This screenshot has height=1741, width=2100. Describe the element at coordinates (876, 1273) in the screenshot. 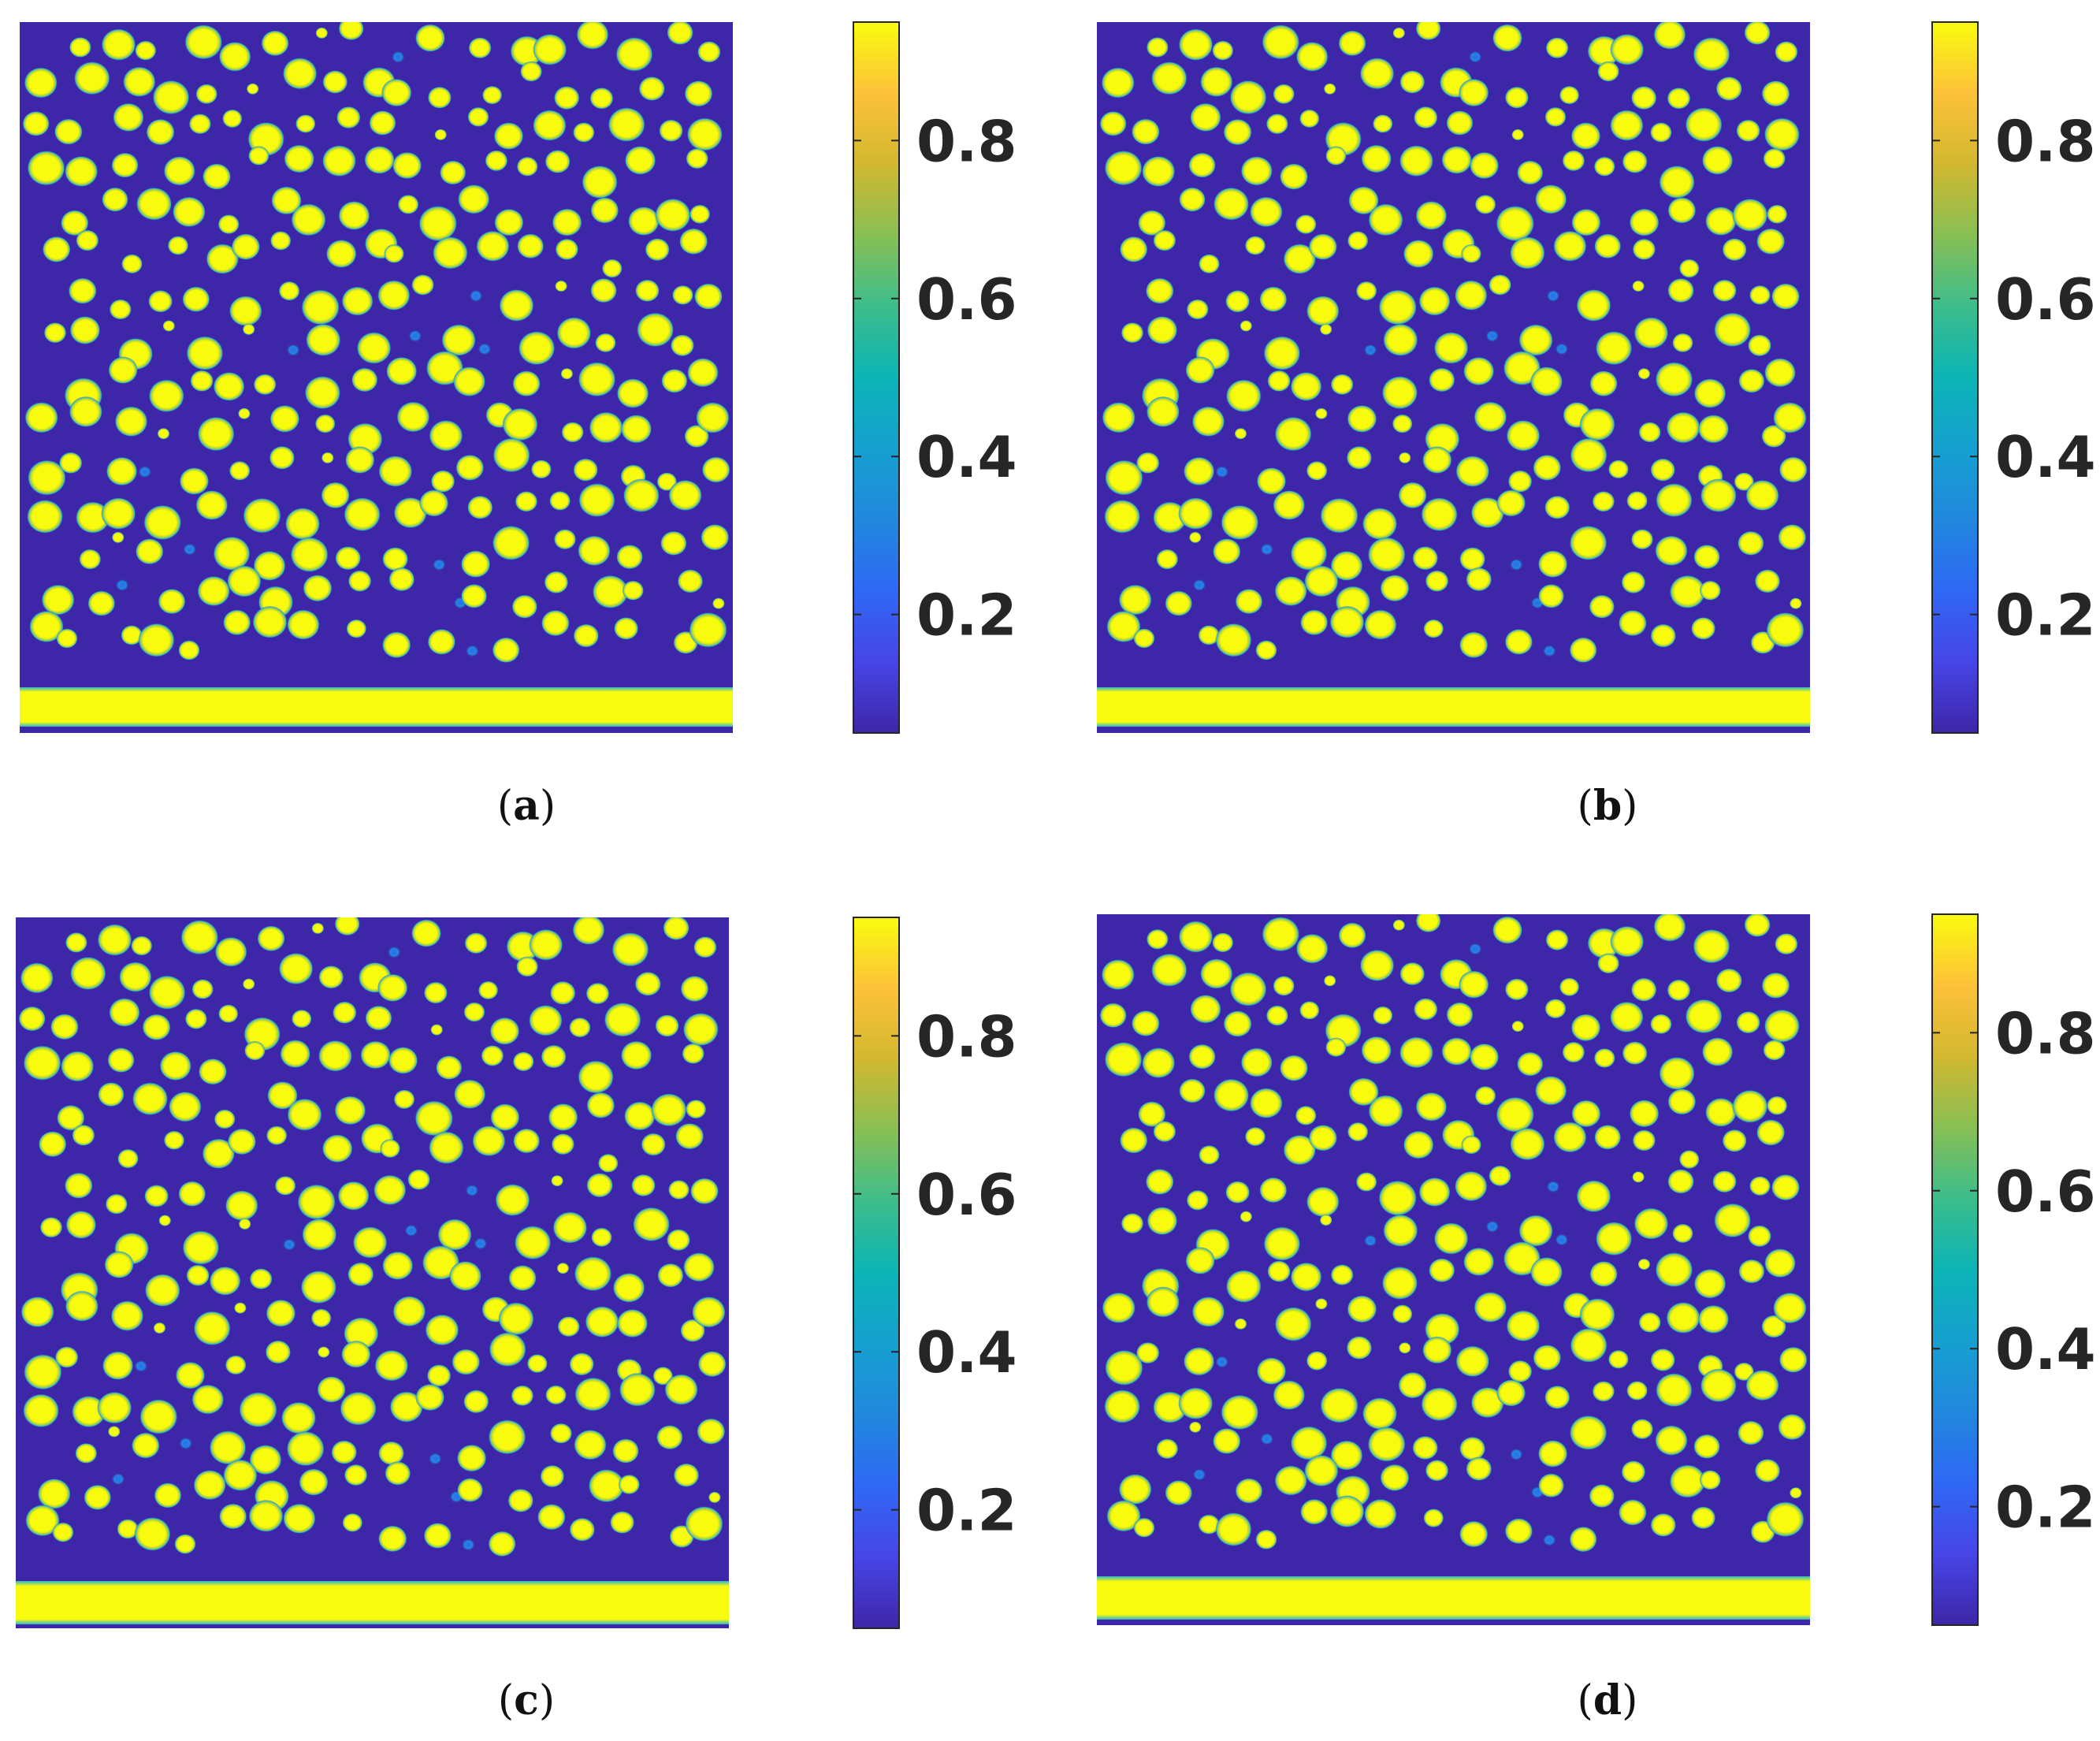

I see `colorbar` at that location.